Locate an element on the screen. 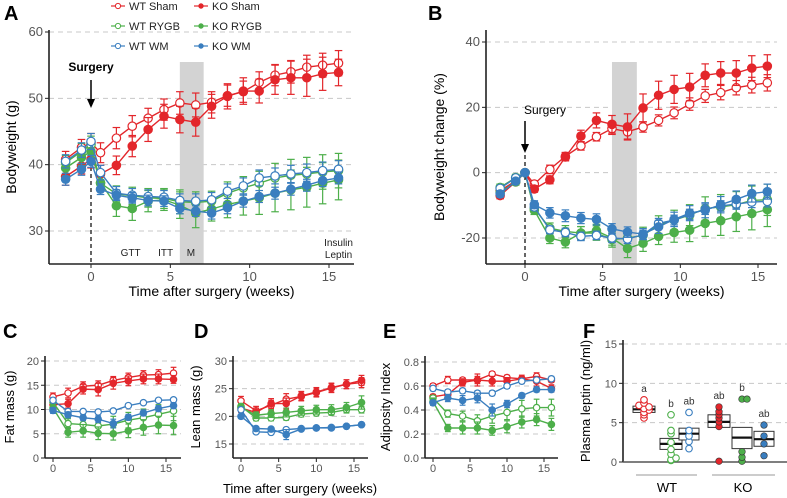 Image resolution: width=787 pixels, height=498 pixels. legend-item-ko-wm: KO WM is located at coordinates (222, 47).